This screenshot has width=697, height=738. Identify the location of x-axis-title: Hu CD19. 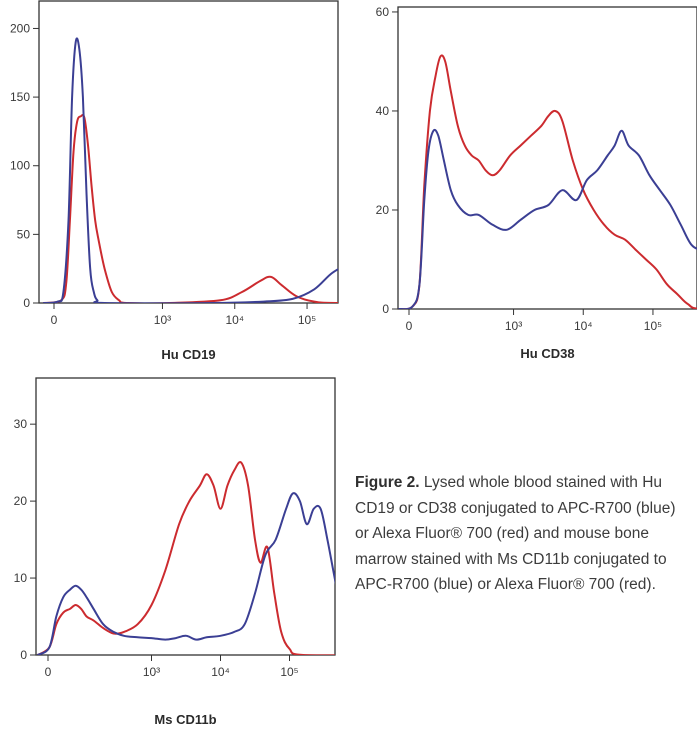
(188, 354).